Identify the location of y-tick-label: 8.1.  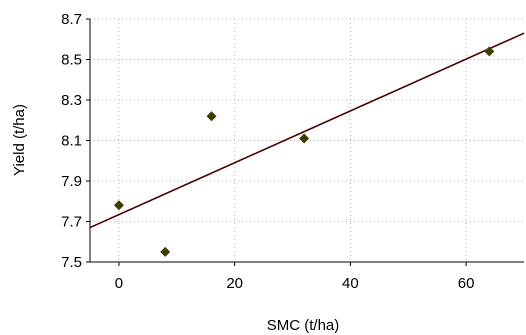
(71, 141).